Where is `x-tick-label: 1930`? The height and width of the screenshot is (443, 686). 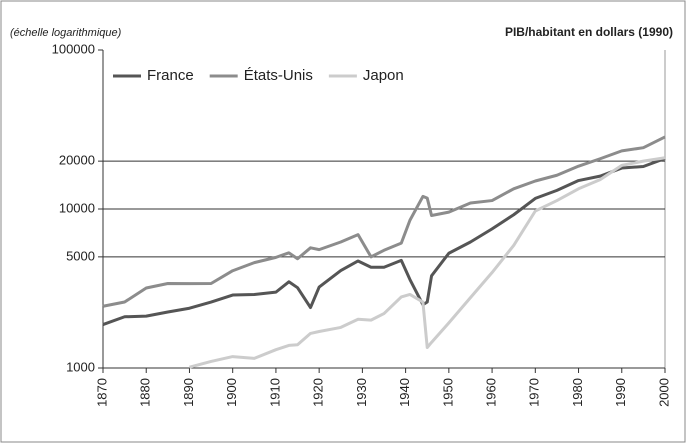 x-tick-label: 1930 is located at coordinates (361, 392).